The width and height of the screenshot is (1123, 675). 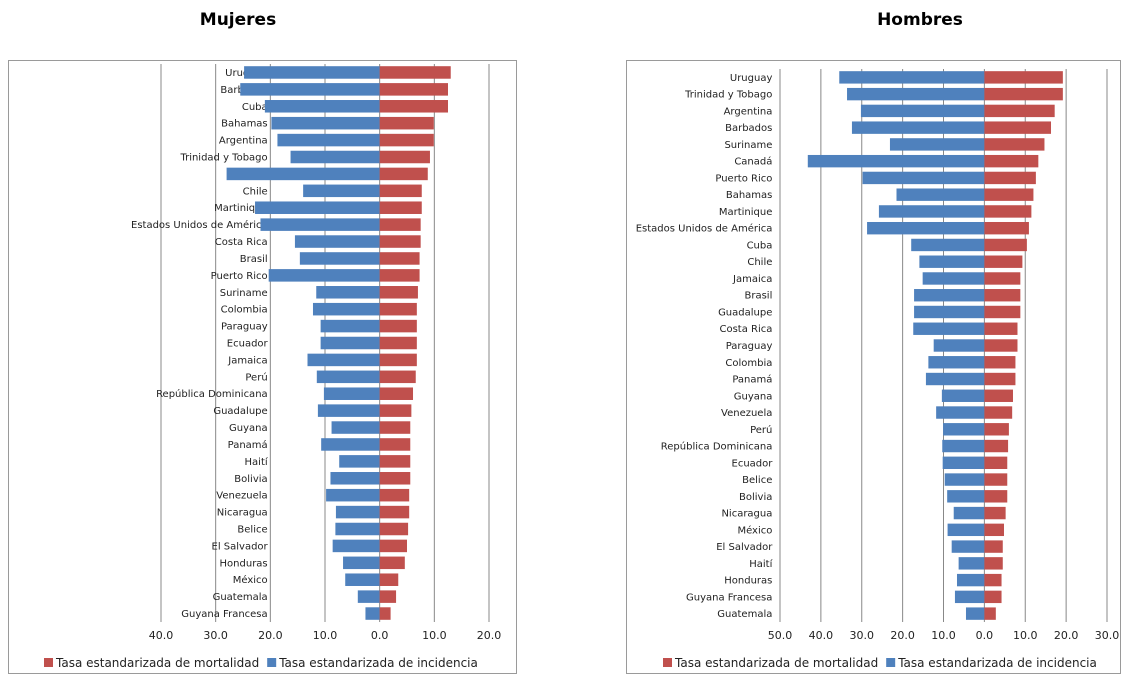 What do you see at coordinates (244, 124) in the screenshot?
I see `category-label-bahamas: Bahamas` at bounding box center [244, 124].